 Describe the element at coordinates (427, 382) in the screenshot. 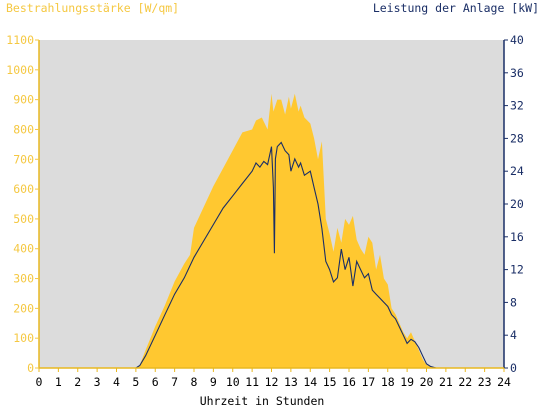

I see `x-tick-label: 20` at that location.